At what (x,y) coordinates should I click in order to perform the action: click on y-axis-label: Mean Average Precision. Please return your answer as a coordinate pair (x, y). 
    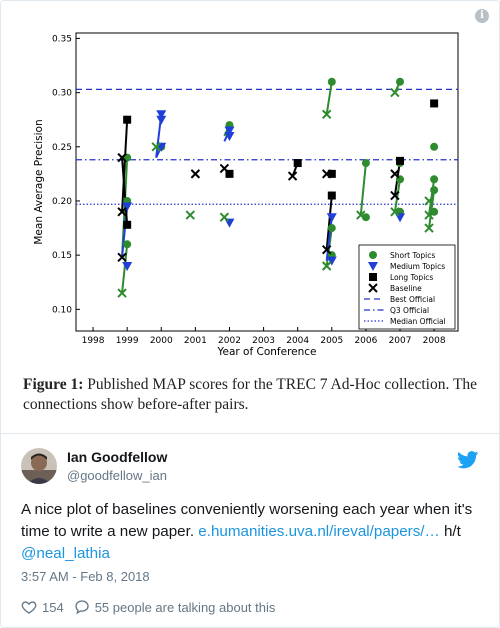
    Looking at the image, I should click on (39, 181).